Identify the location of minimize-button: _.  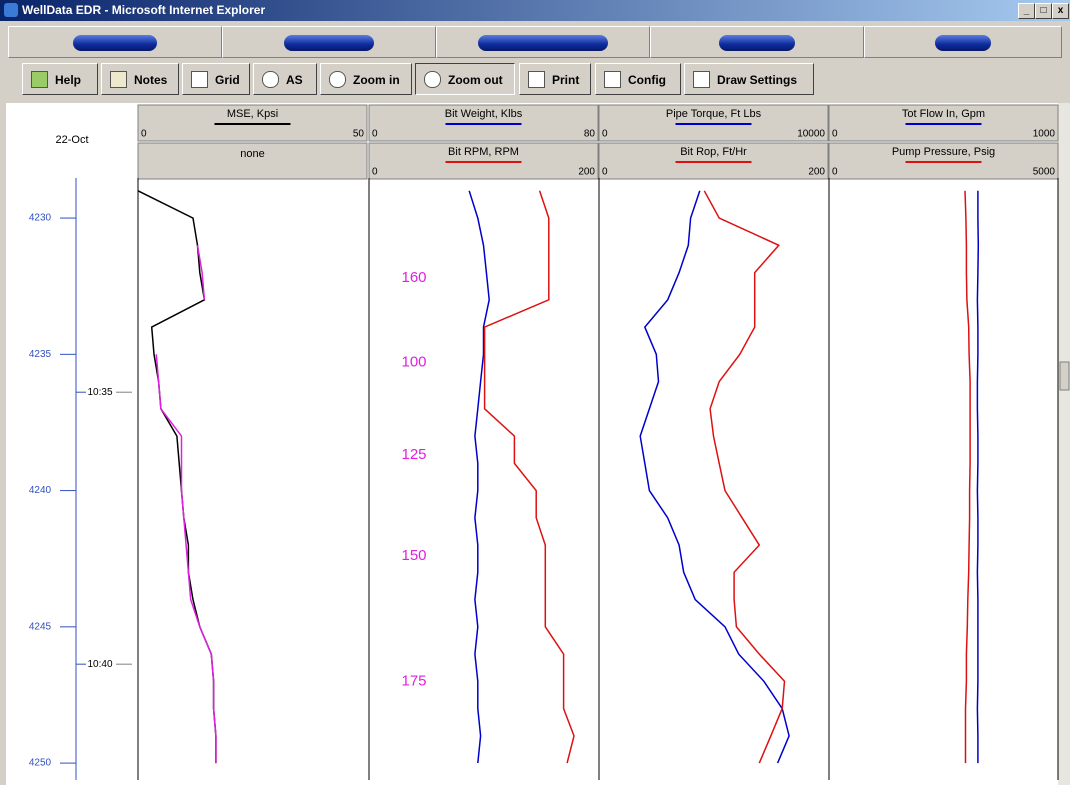
(1026, 11).